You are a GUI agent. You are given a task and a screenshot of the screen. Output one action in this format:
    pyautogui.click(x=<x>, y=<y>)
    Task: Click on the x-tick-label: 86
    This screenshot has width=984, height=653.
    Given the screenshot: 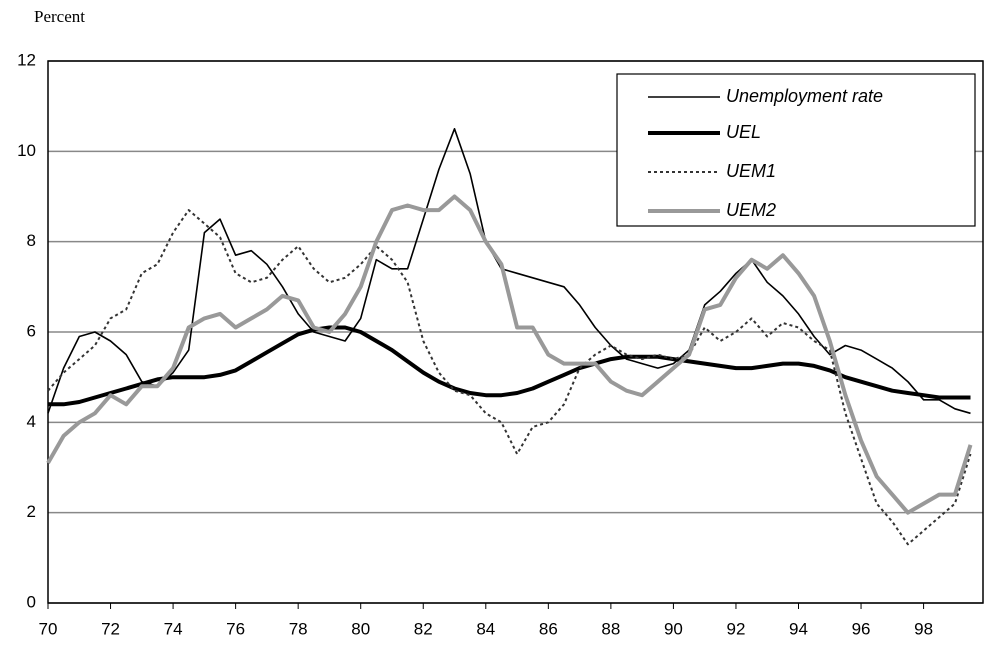 What is the action you would take?
    pyautogui.click(x=548, y=628)
    